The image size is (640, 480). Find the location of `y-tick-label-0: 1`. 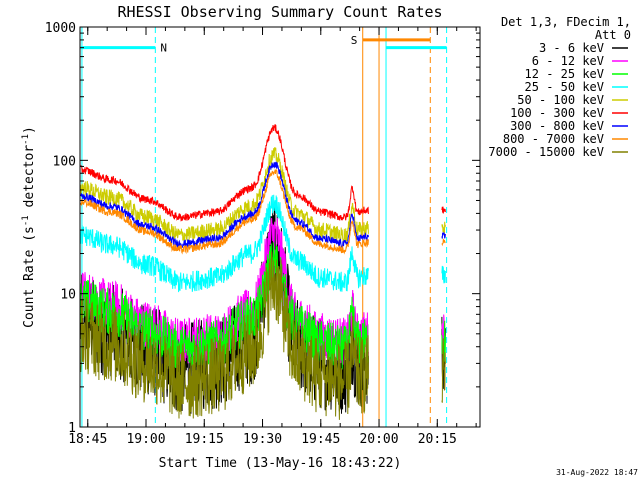

y-tick-label-0: 1 is located at coordinates (72, 428).